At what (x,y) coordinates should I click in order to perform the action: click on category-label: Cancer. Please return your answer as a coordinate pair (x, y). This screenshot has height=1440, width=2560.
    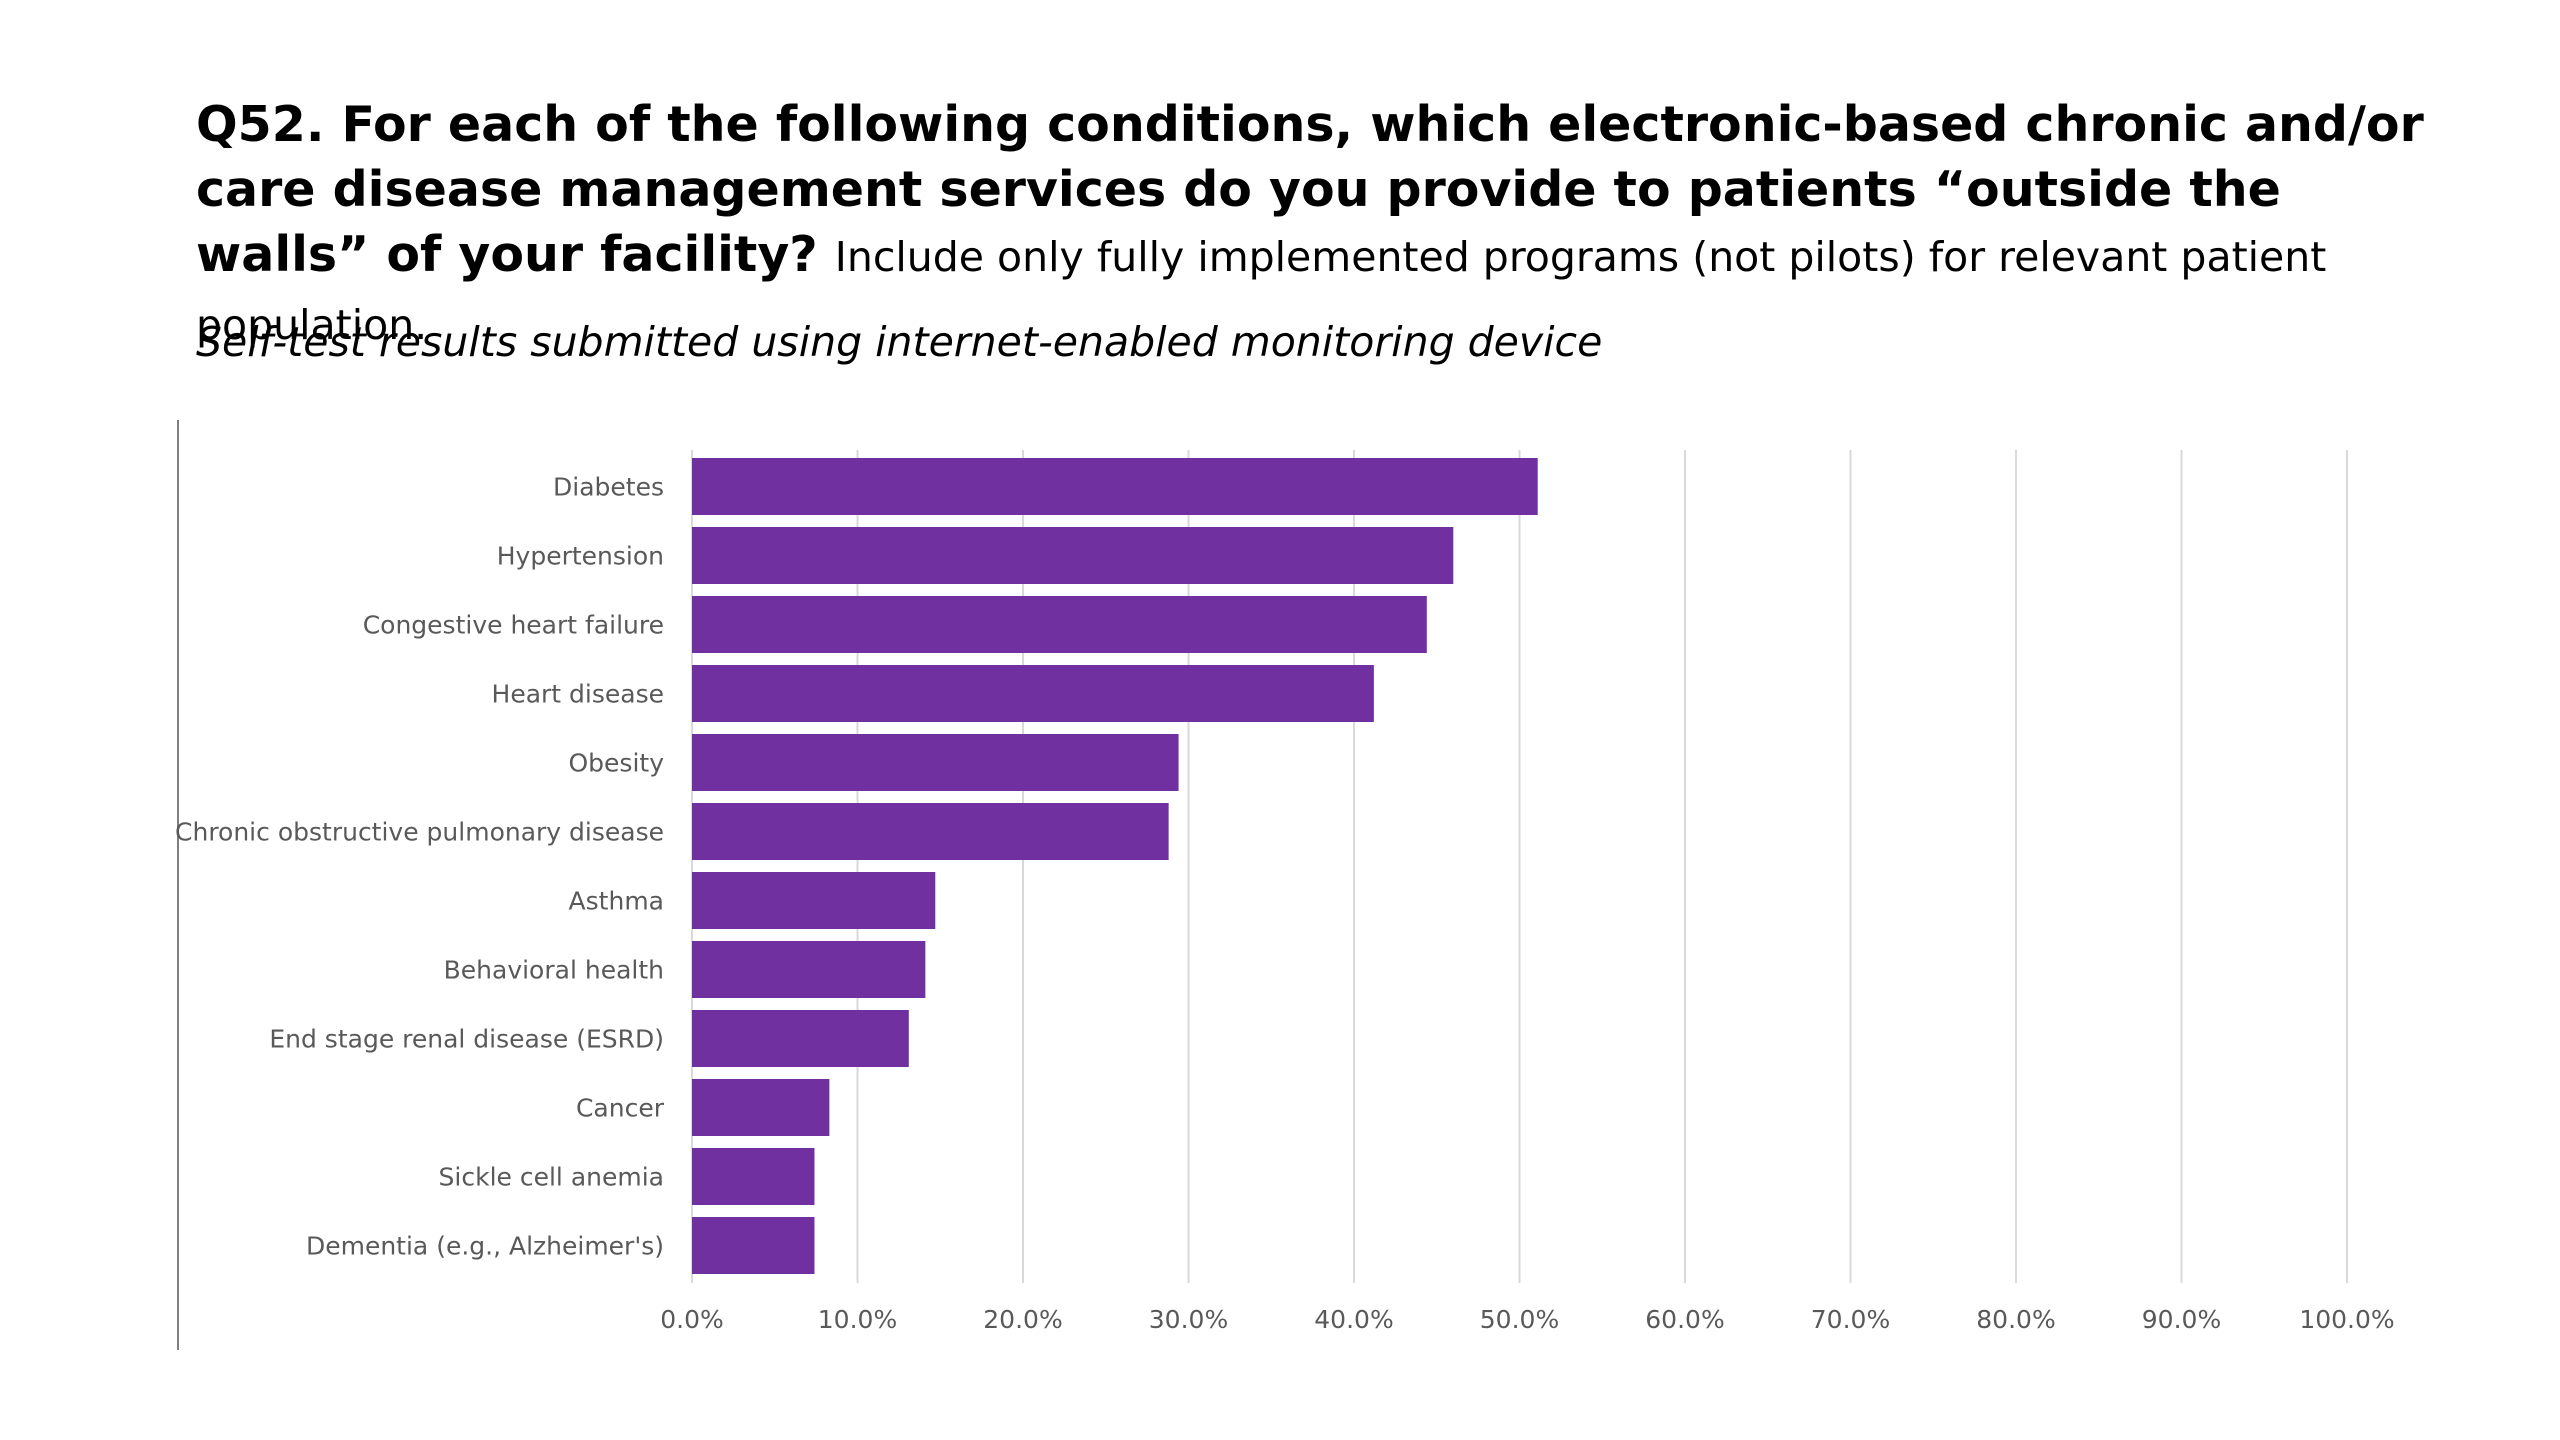
    Looking at the image, I should click on (620, 1108).